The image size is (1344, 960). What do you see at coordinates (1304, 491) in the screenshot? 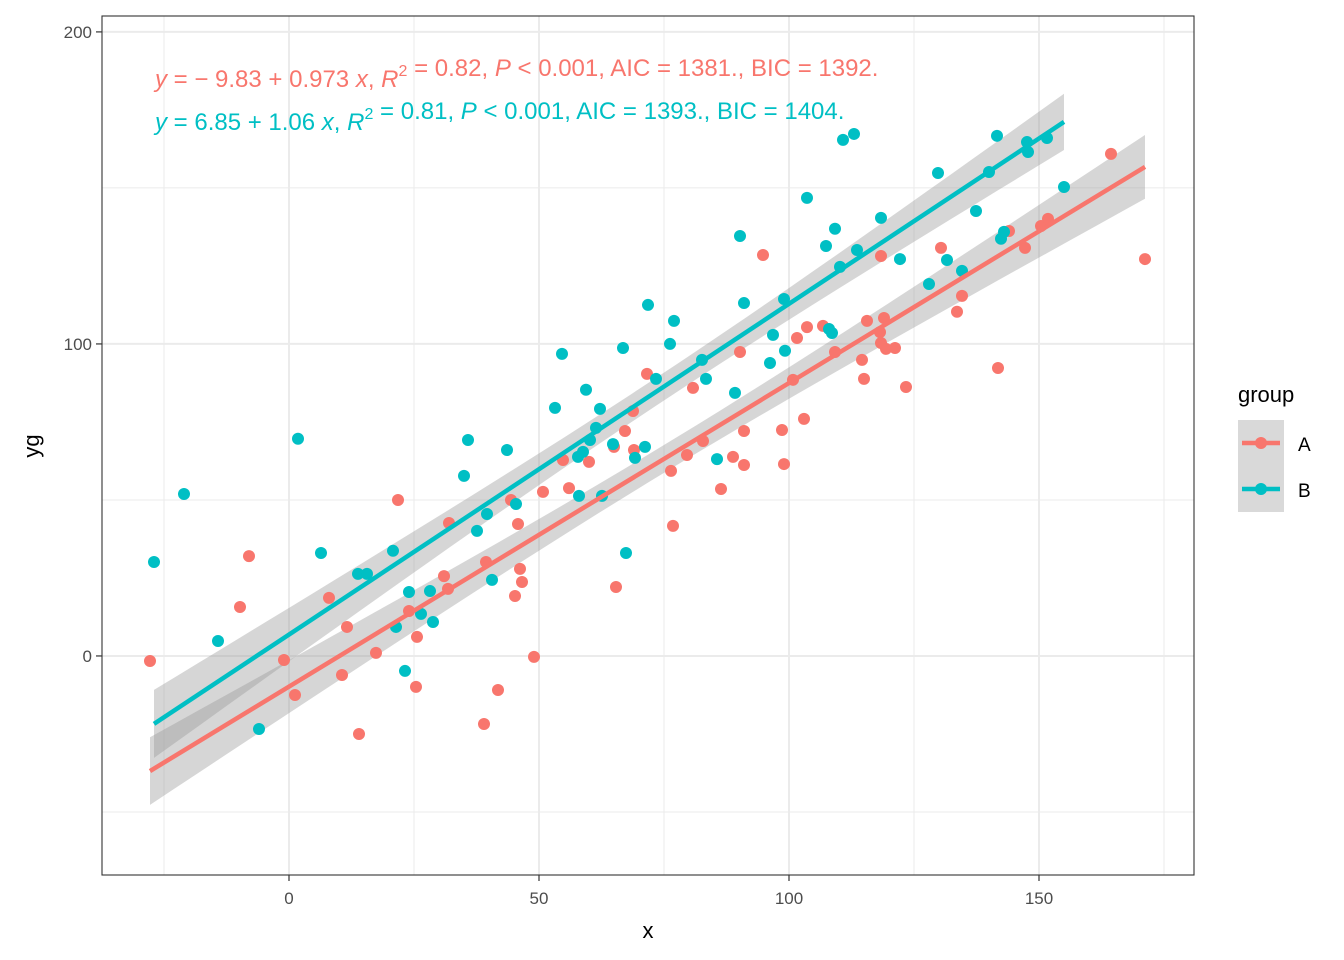
I see `legend-label-b: B` at bounding box center [1304, 491].